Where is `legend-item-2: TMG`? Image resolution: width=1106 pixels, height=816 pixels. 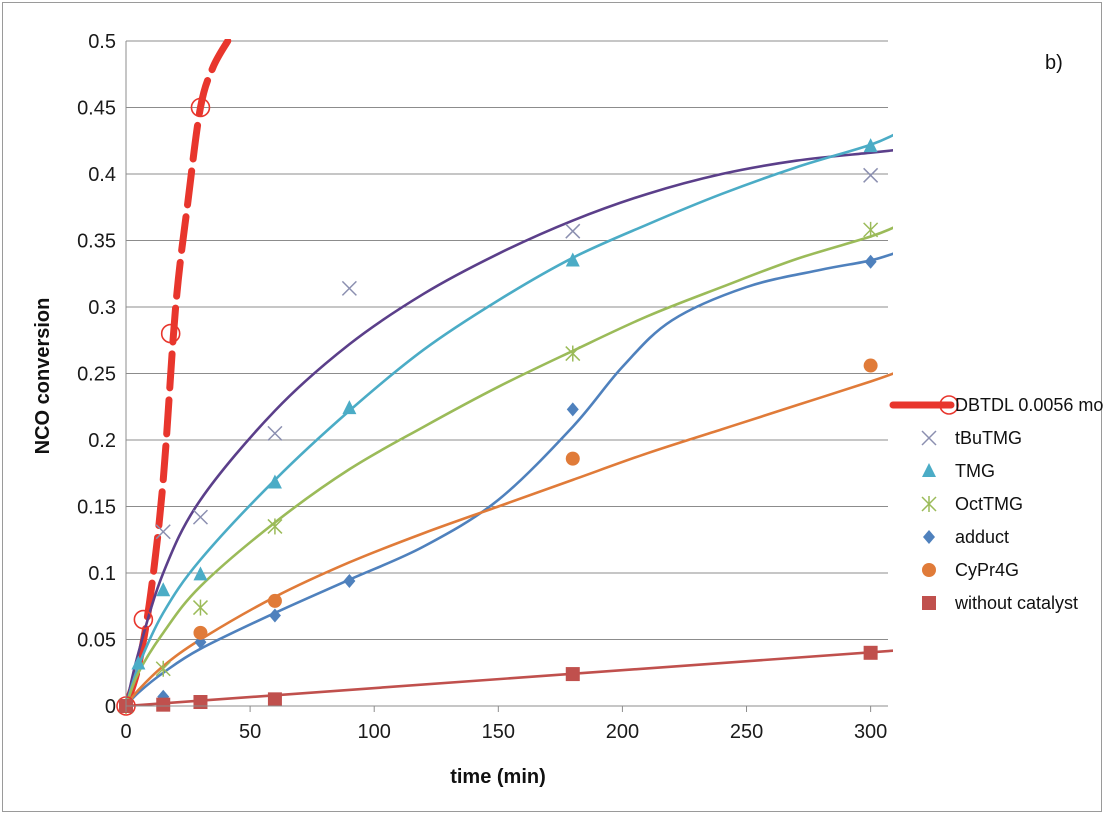
legend-item-2: TMG is located at coordinates (958, 471).